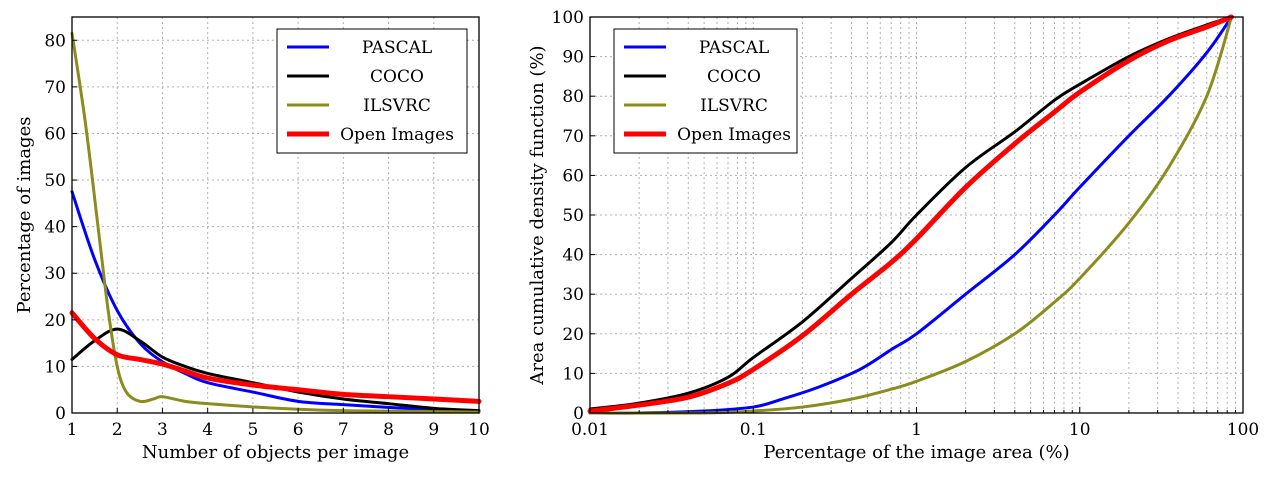 Image resolution: width=1280 pixels, height=478 pixels. Describe the element at coordinates (1243, 430) in the screenshot. I see `x-tick-label: 100` at that location.